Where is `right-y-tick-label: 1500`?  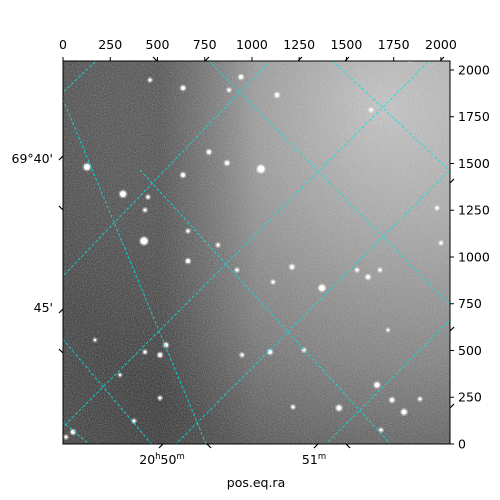
right-y-tick-label: 1500 is located at coordinates (474, 163).